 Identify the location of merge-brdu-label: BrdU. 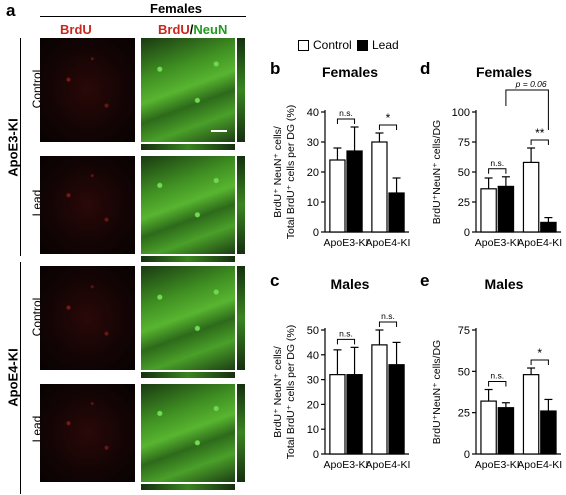
(174, 29).